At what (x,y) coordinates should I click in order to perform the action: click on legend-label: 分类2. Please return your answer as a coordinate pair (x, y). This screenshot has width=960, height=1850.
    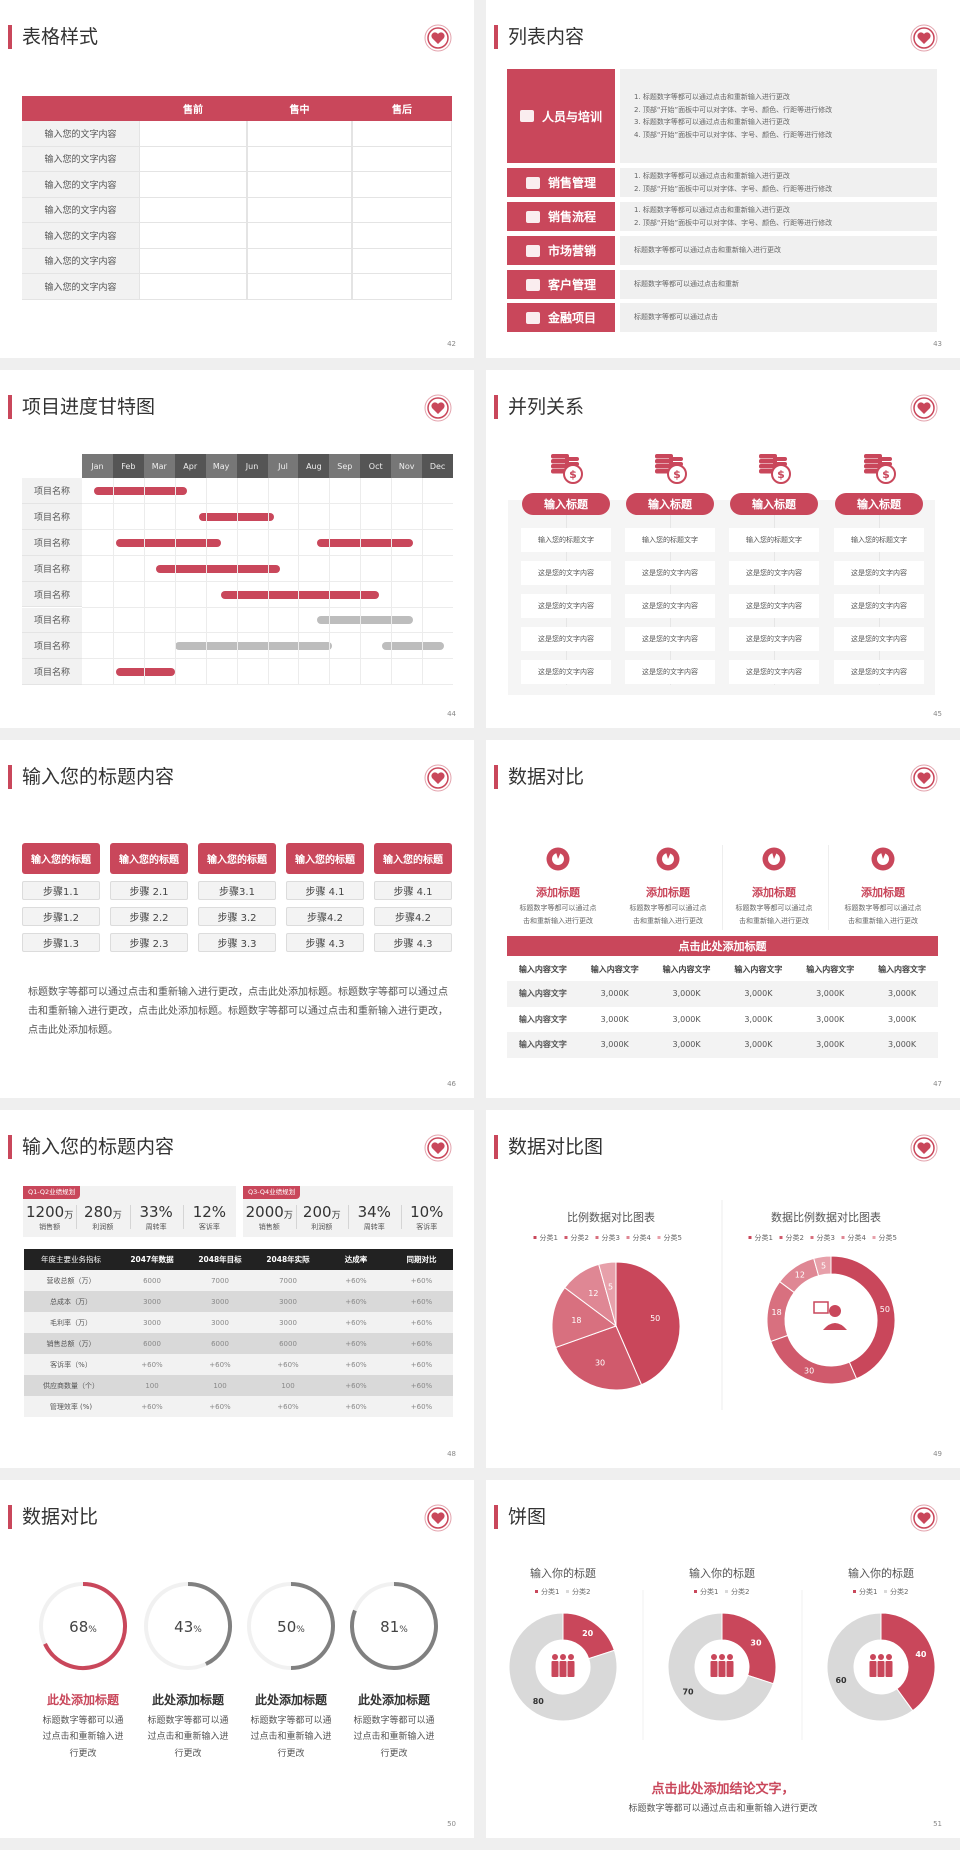
    Looking at the image, I should click on (740, 1591).